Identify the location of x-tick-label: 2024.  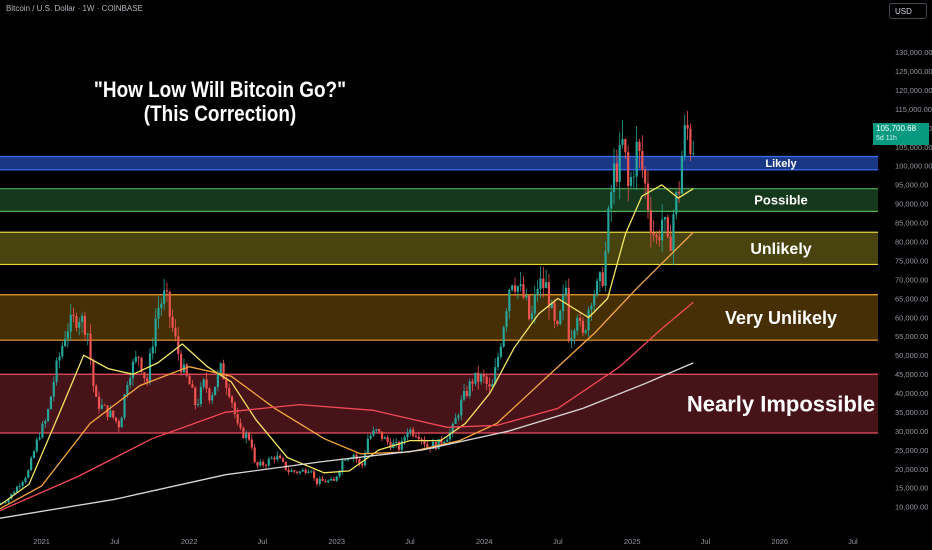
(484, 541).